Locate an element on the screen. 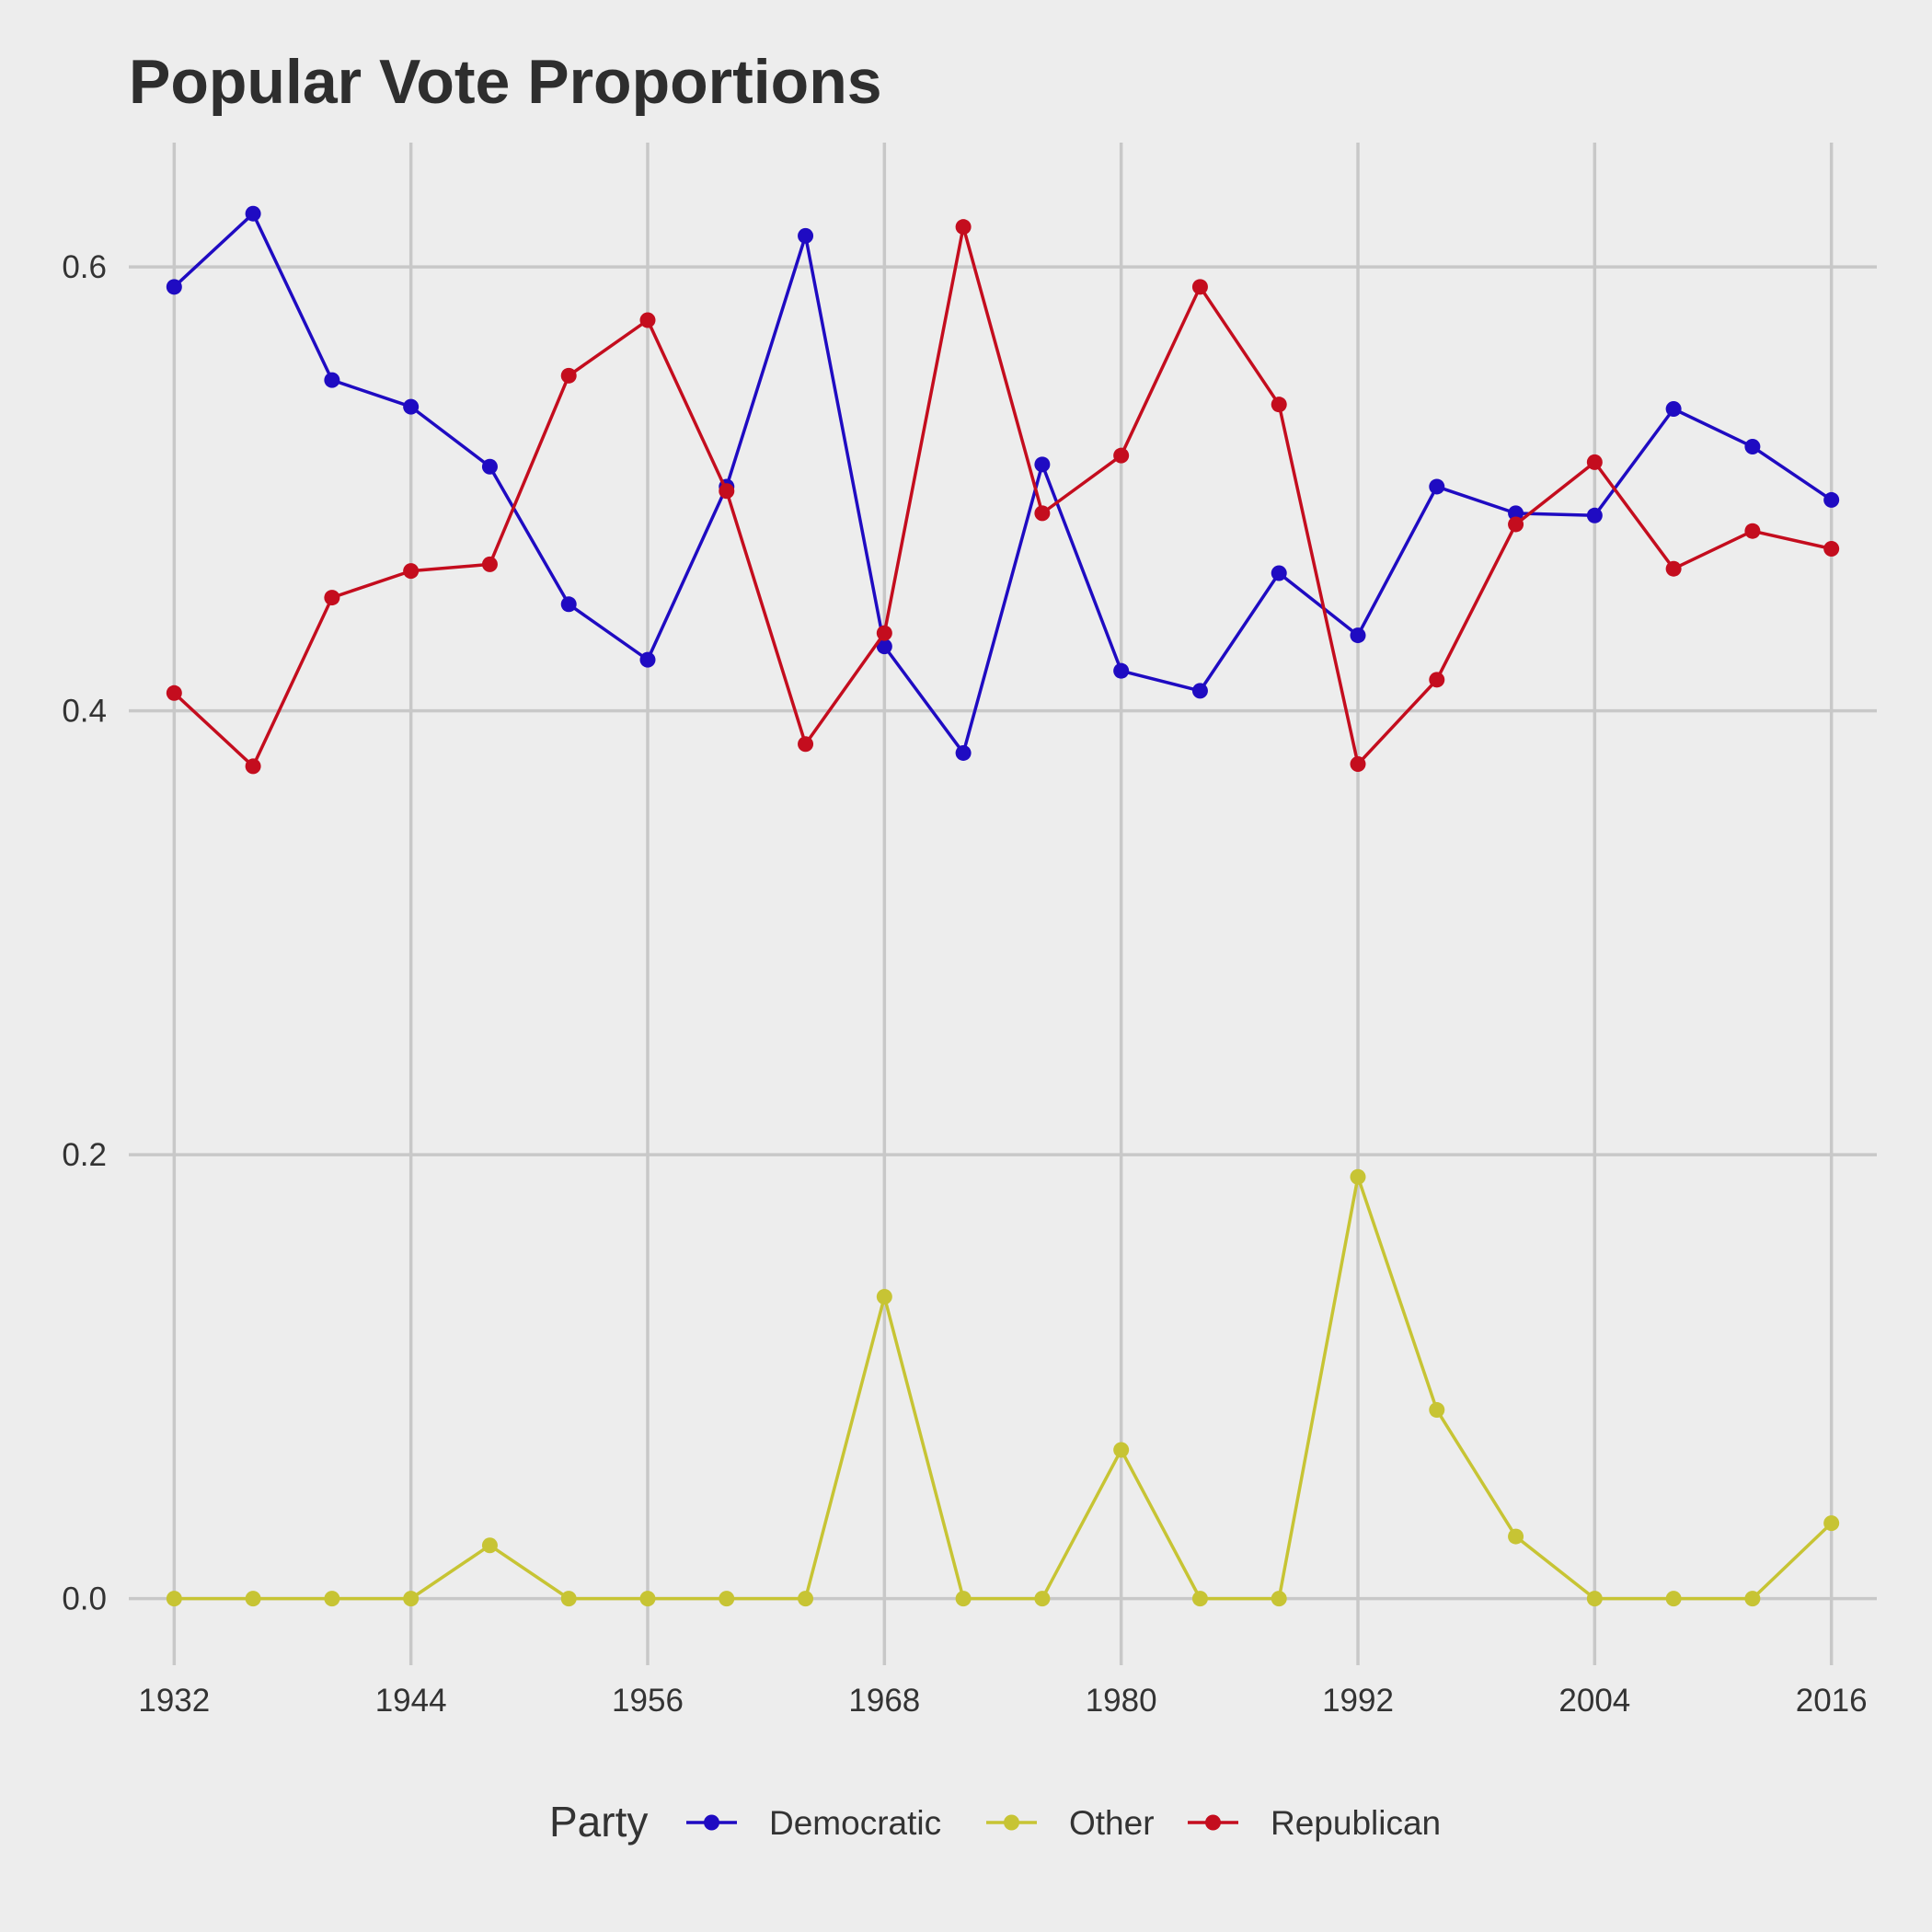  x-tick-label: 1980 is located at coordinates (1121, 1701).